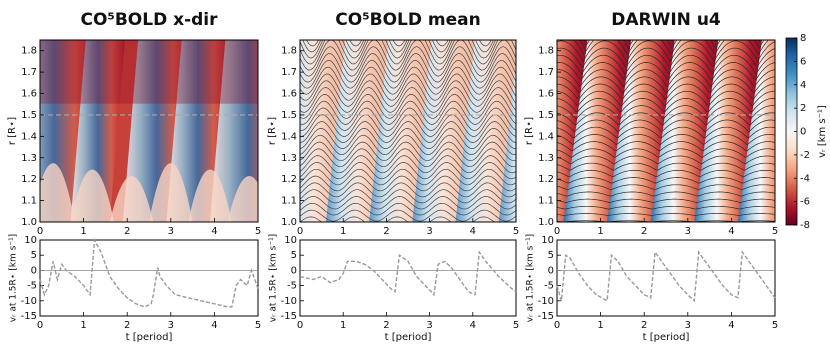 The width and height of the screenshot is (830, 348). I want to click on heatmap, so click(666, 131).